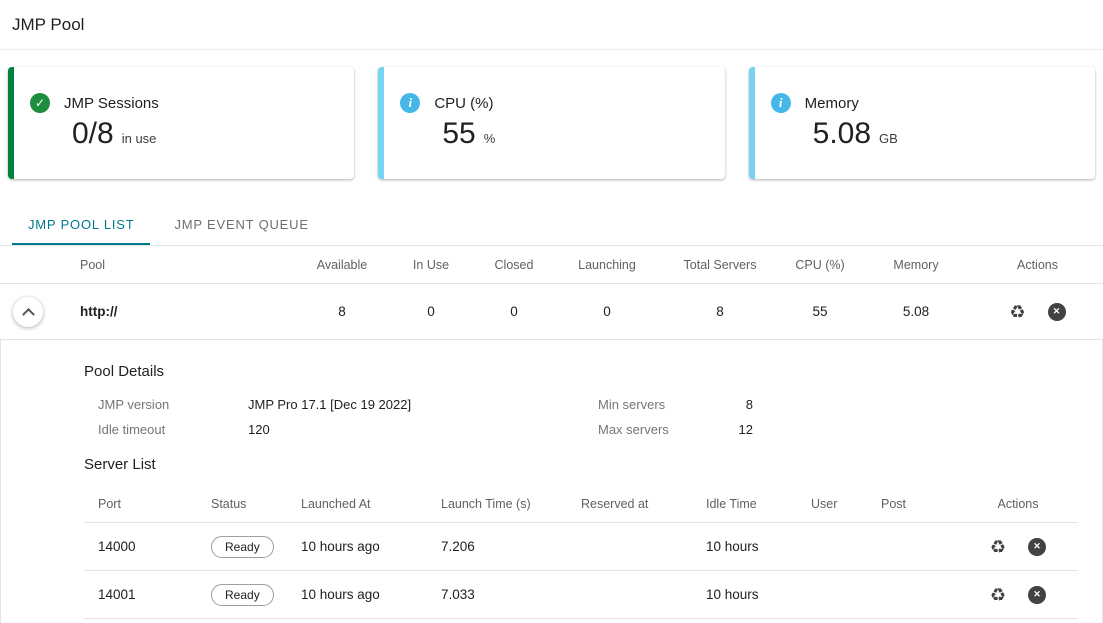  I want to click on detail-label-jmp-version: JMP version, so click(134, 404).